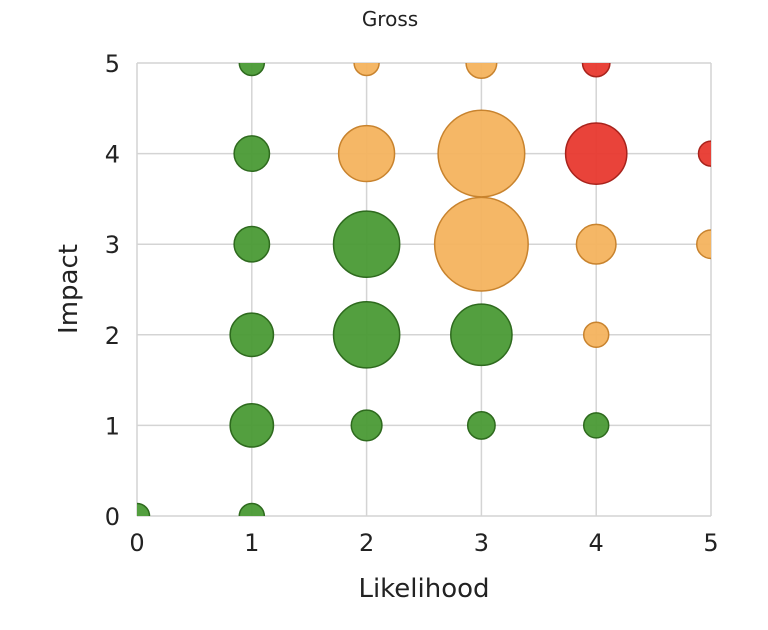 The height and width of the screenshot is (630, 768). Describe the element at coordinates (251, 543) in the screenshot. I see `x-tick-label: 1` at that location.